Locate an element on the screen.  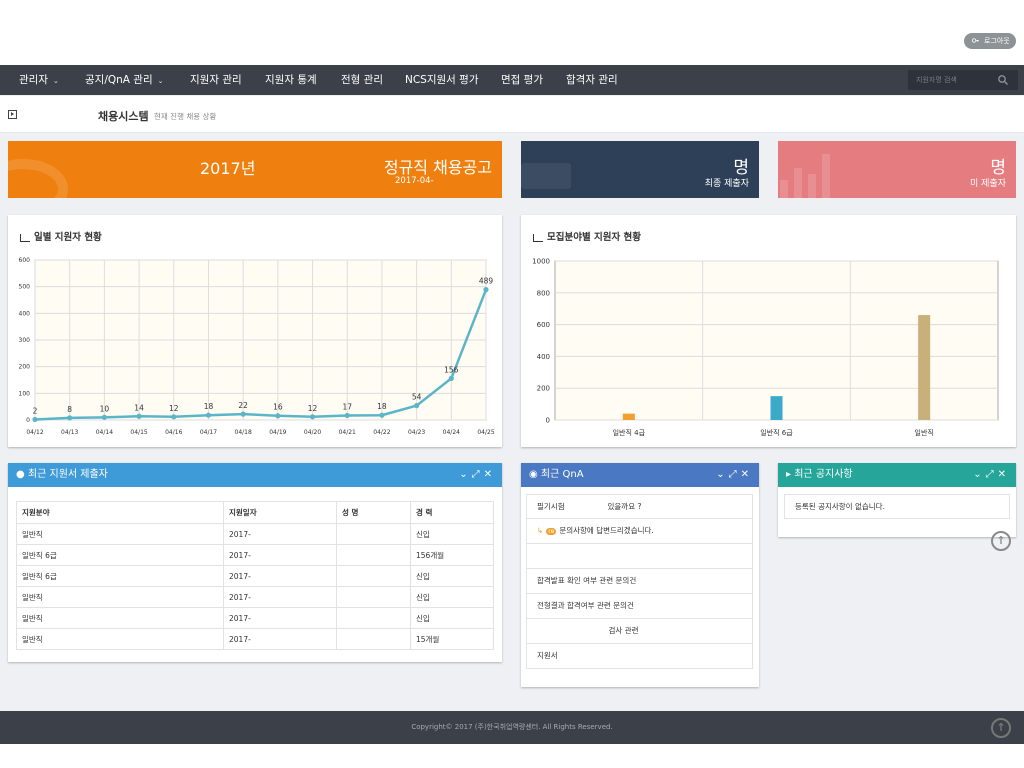
y-tick-label: 0 is located at coordinates (548, 421).